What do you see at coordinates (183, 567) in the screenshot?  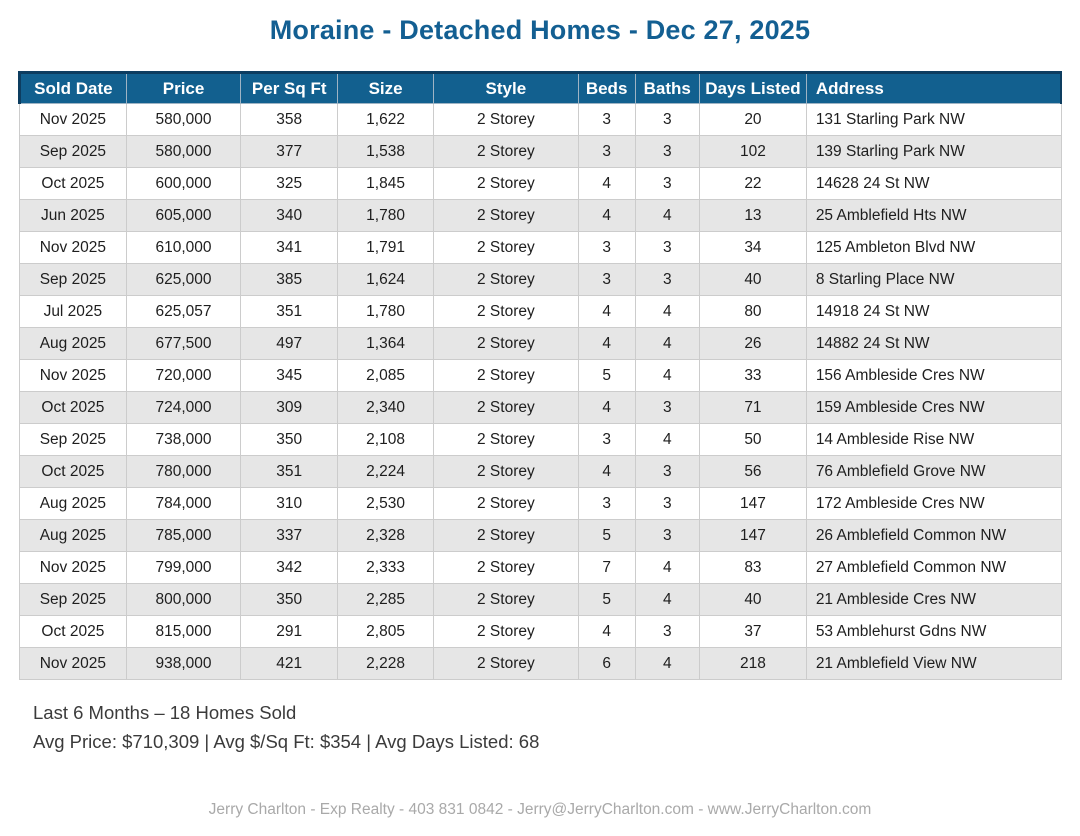 I see `cell-price: 799,000` at bounding box center [183, 567].